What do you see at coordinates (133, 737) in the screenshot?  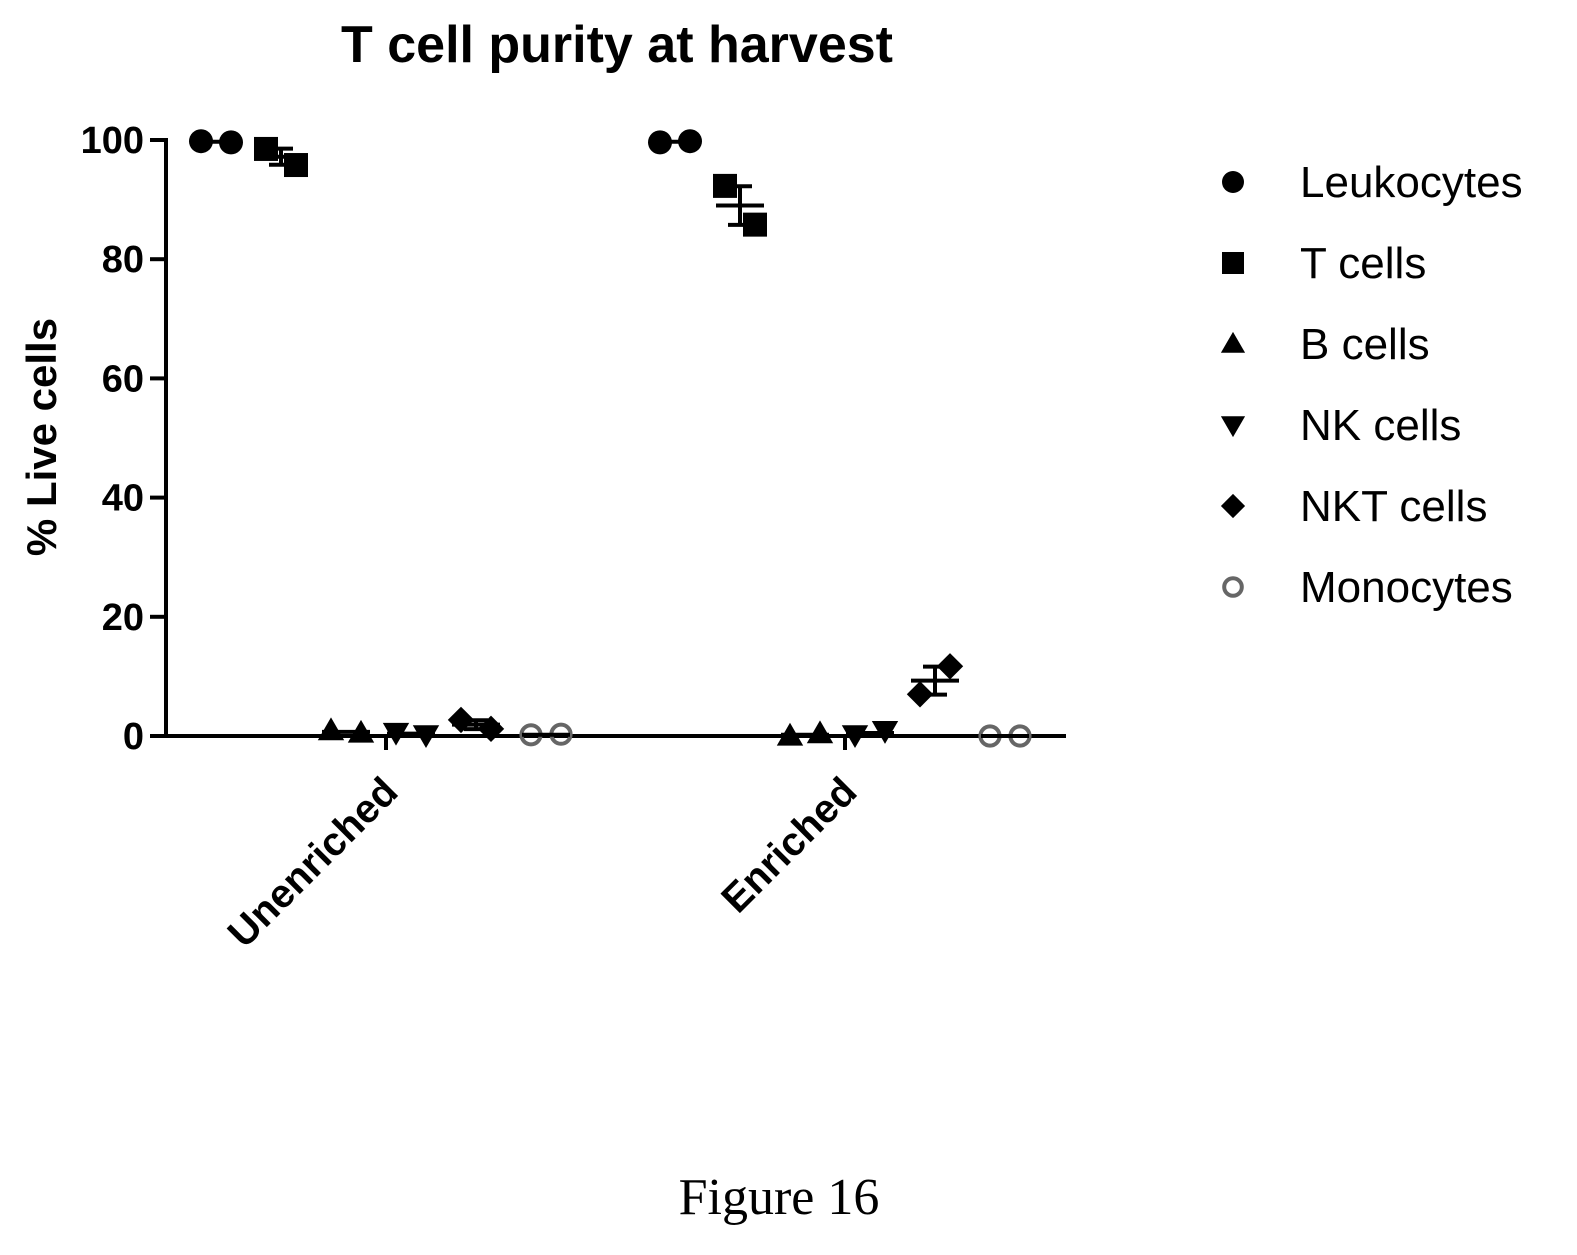 I see `y-tick-label: 0` at bounding box center [133, 737].